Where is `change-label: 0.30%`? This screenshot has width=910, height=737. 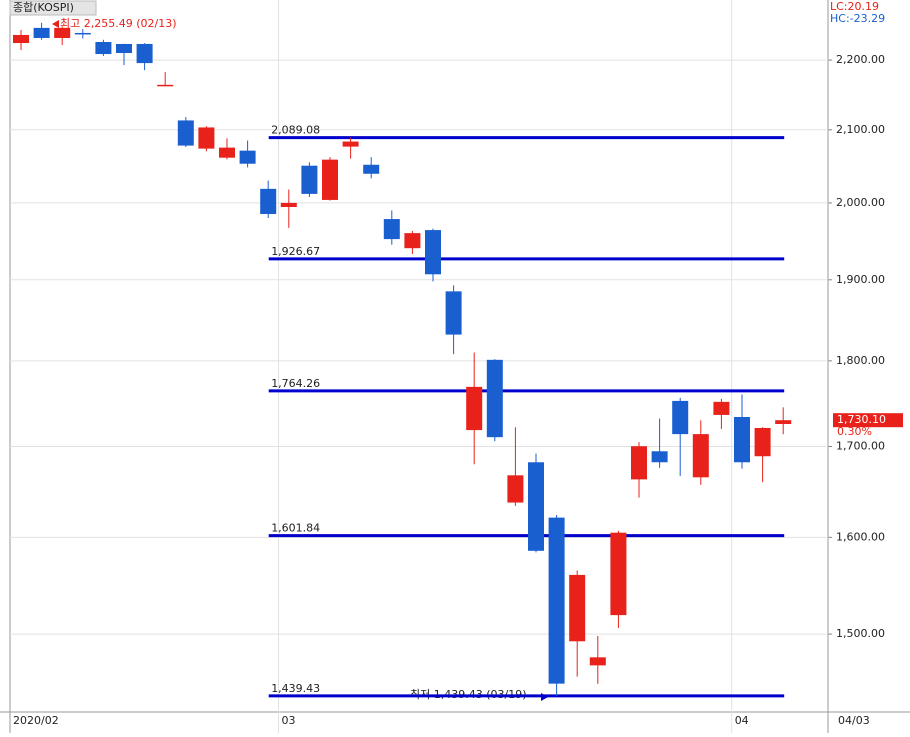
change-label: 0.30% is located at coordinates (854, 431).